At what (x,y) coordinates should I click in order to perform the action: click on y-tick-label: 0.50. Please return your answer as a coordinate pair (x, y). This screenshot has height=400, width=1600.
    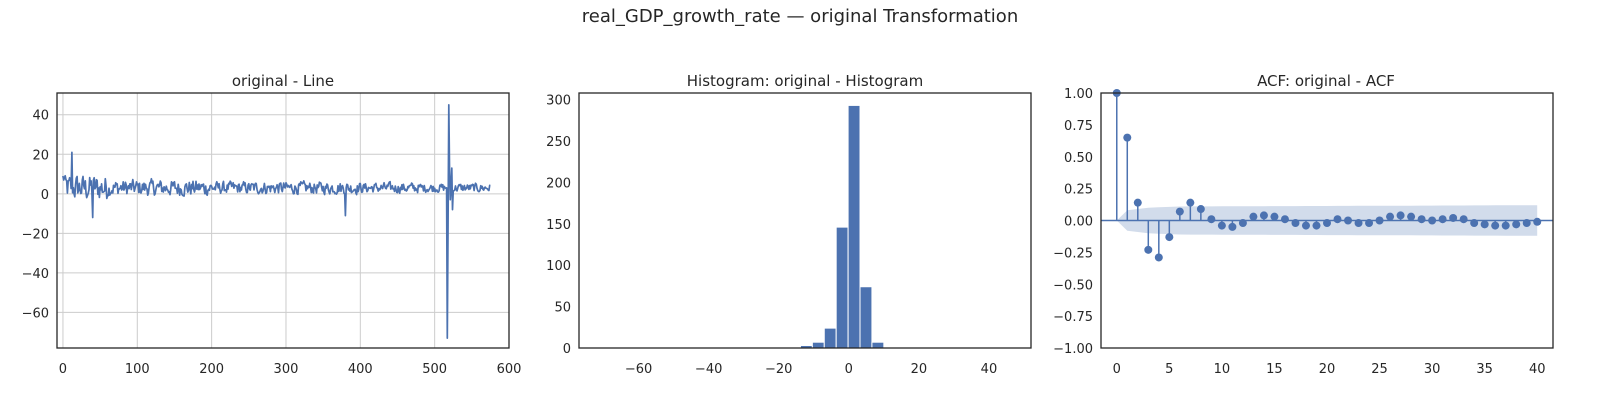
    Looking at the image, I should click on (1078, 158).